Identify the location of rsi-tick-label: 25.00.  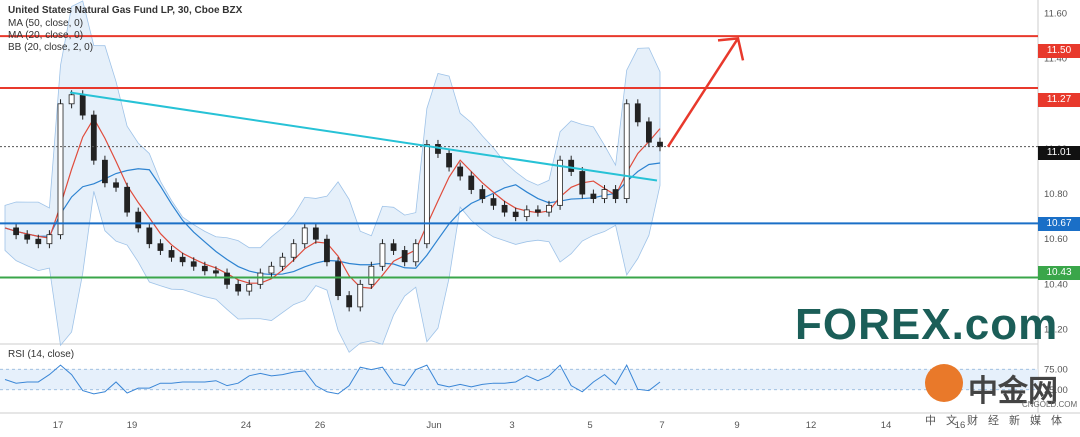
(1056, 390).